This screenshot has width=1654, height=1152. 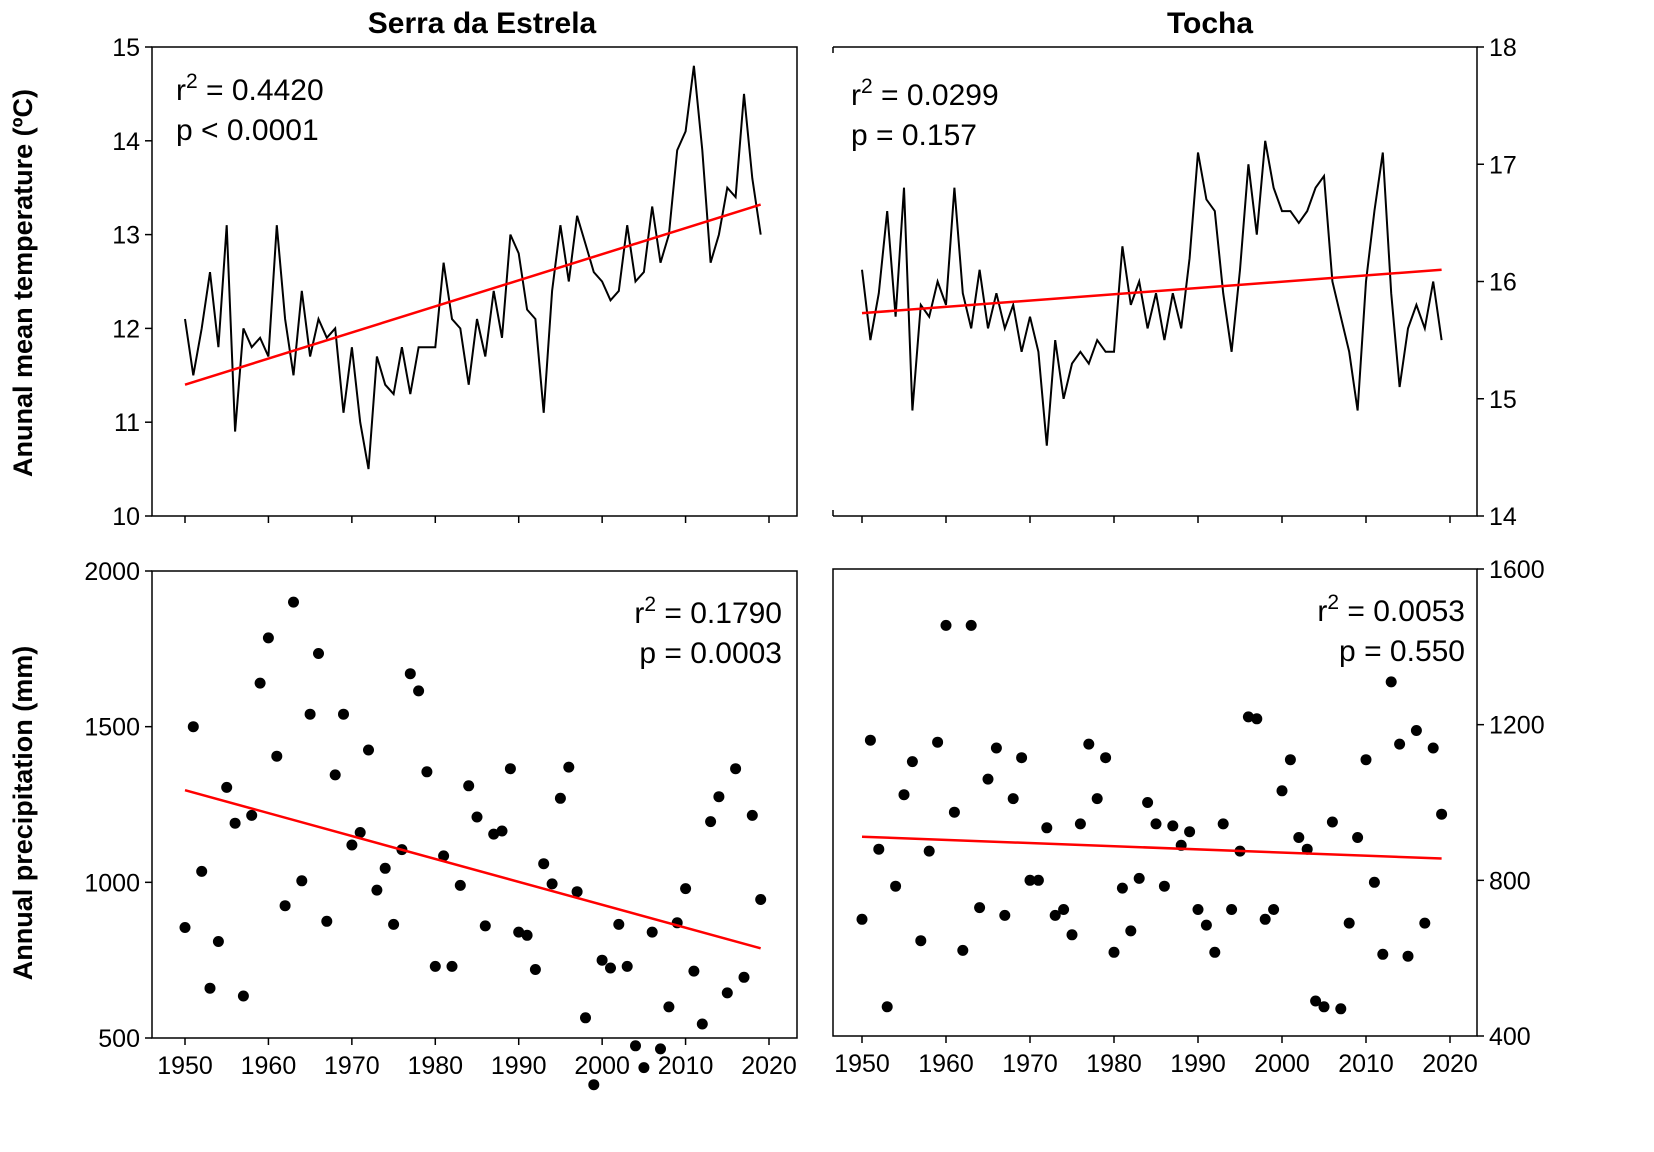 What do you see at coordinates (602, 1066) in the screenshot?
I see `x-tick-label: 2000` at bounding box center [602, 1066].